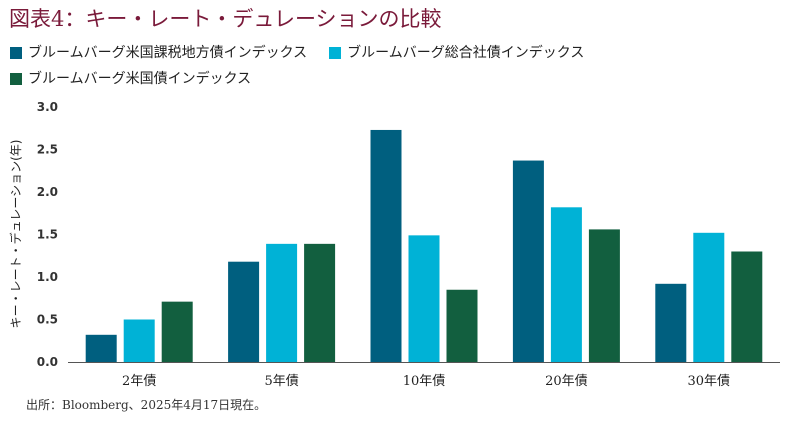 This screenshot has width=800, height=423. What do you see at coordinates (47, 150) in the screenshot?
I see `y-tick-label: 2.5` at bounding box center [47, 150].